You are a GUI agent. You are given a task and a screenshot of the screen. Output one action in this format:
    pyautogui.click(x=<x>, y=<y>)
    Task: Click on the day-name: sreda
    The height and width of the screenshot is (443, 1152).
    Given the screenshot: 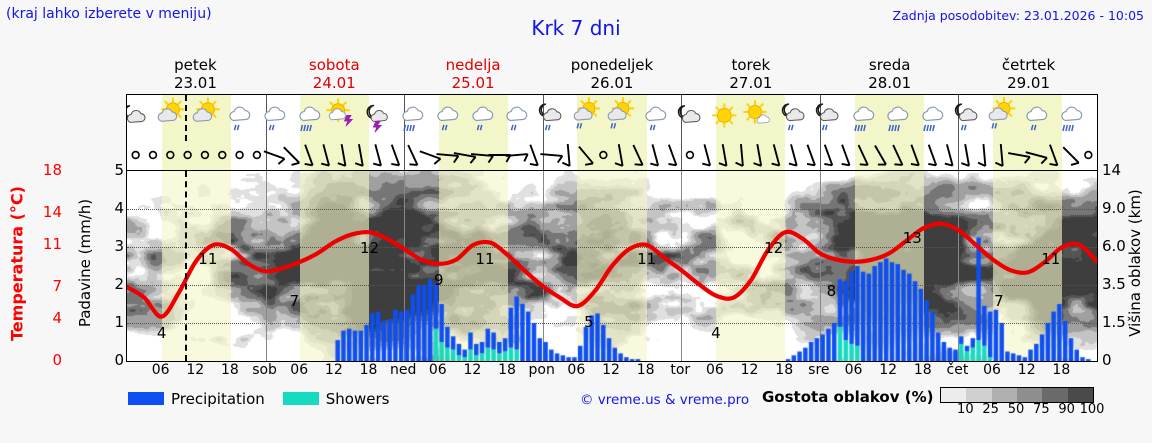 What is the action you would take?
    pyautogui.click(x=889, y=65)
    